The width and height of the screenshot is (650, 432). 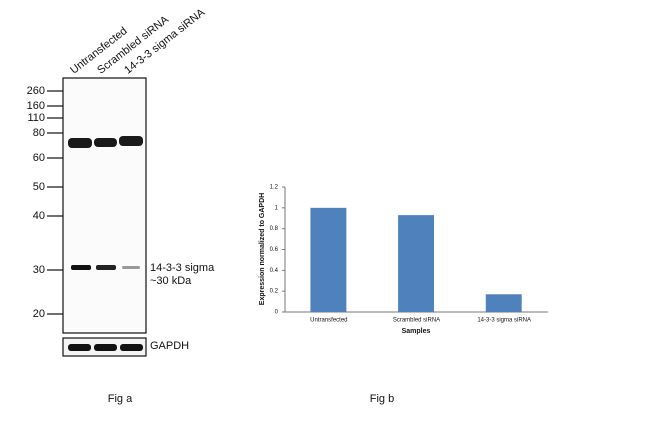 What do you see at coordinates (382, 399) in the screenshot?
I see `caption: Fig b` at bounding box center [382, 399].